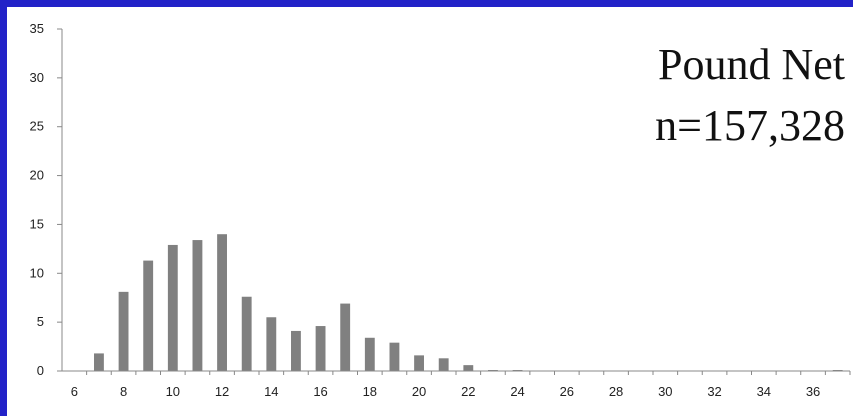 The width and height of the screenshot is (853, 416). I want to click on y-tick-label-30: 30, so click(37, 77).